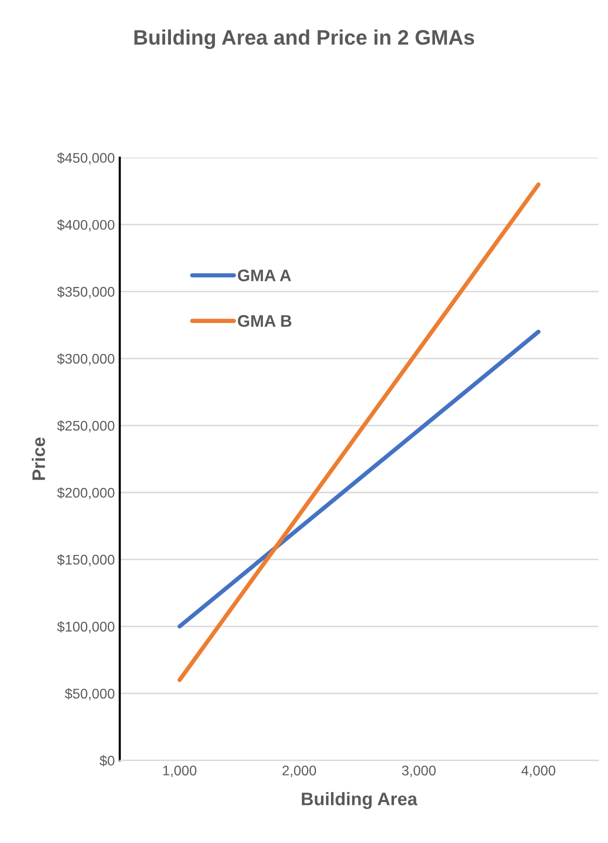 The width and height of the screenshot is (608, 843). I want to click on x-tick-label: 4,000, so click(538, 772).